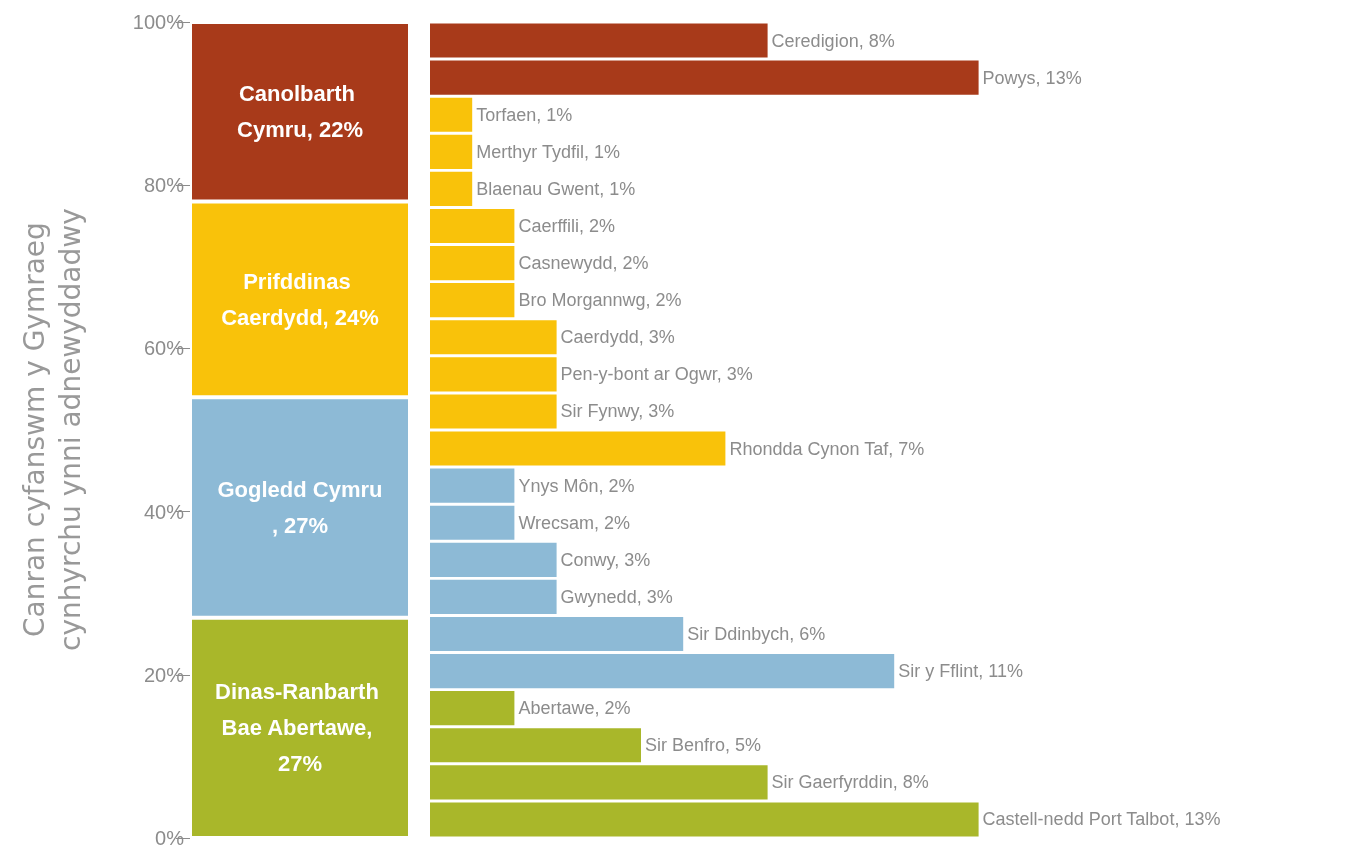 The height and width of the screenshot is (852, 1363). Describe the element at coordinates (1101, 819) in the screenshot. I see `data-label: Castell-nedd Port Talbot, 13%` at that location.